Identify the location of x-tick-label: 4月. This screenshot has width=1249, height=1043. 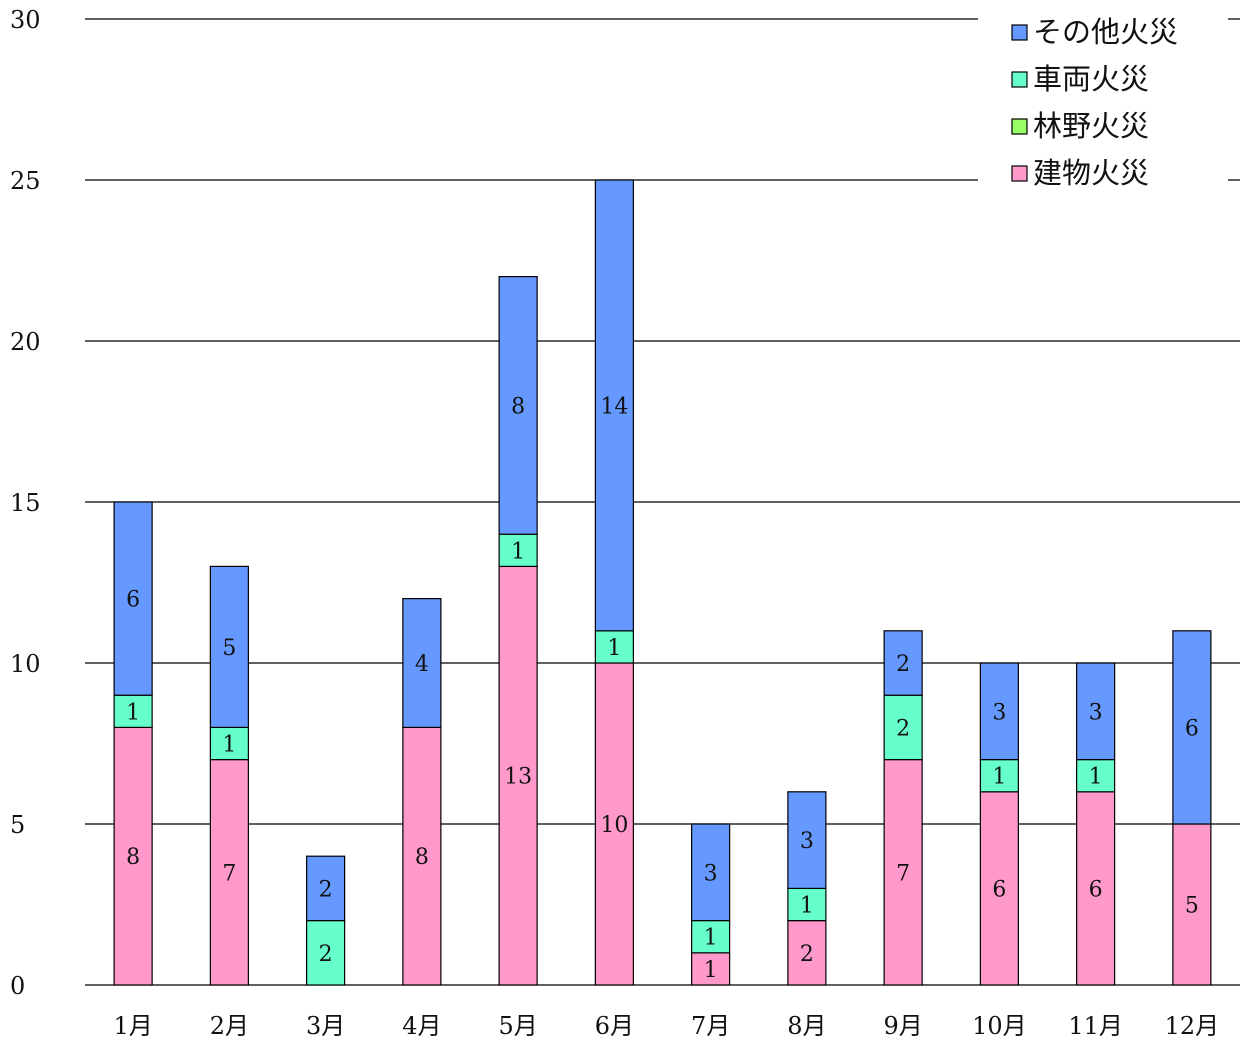
(421, 1026).